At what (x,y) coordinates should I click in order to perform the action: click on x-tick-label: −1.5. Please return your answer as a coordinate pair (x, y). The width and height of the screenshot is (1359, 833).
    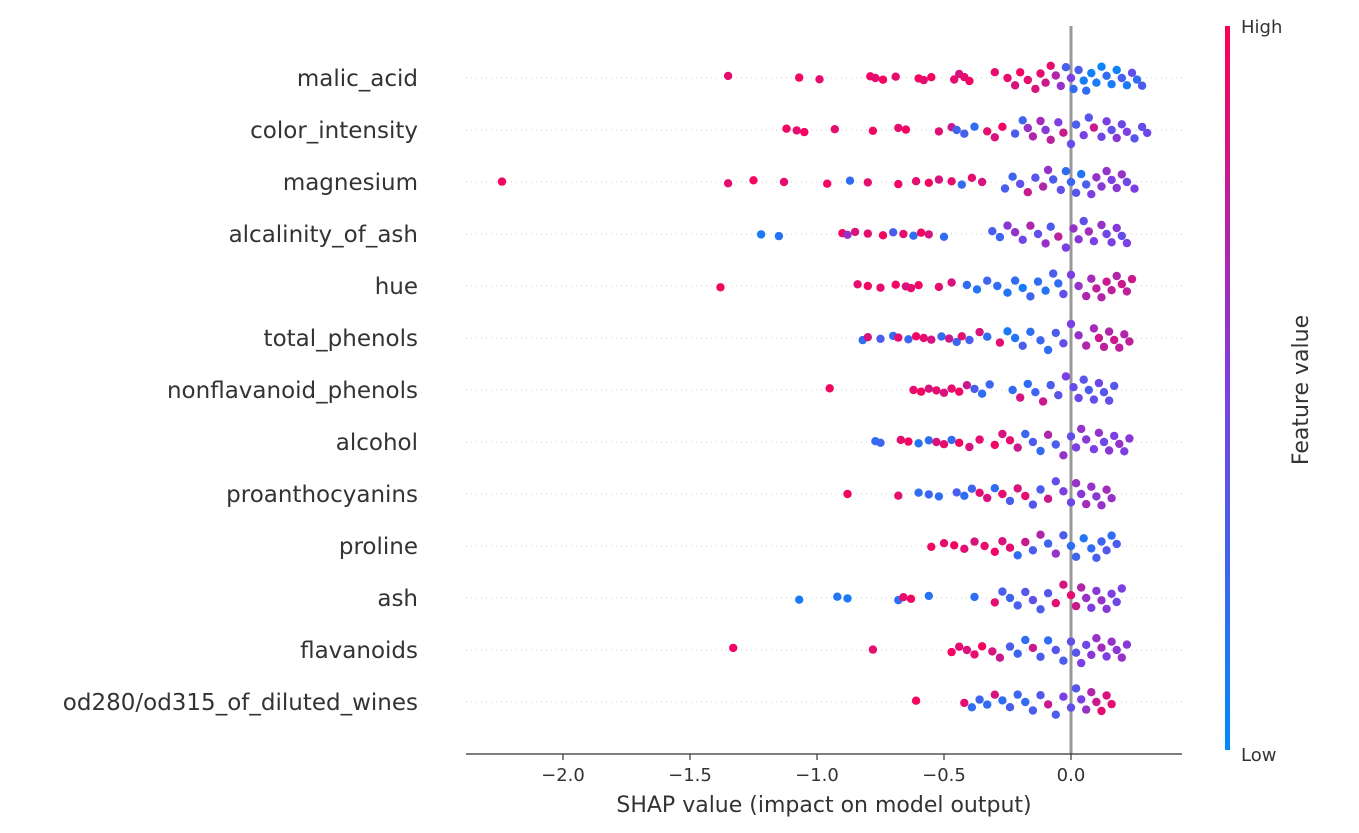
    Looking at the image, I should click on (690, 775).